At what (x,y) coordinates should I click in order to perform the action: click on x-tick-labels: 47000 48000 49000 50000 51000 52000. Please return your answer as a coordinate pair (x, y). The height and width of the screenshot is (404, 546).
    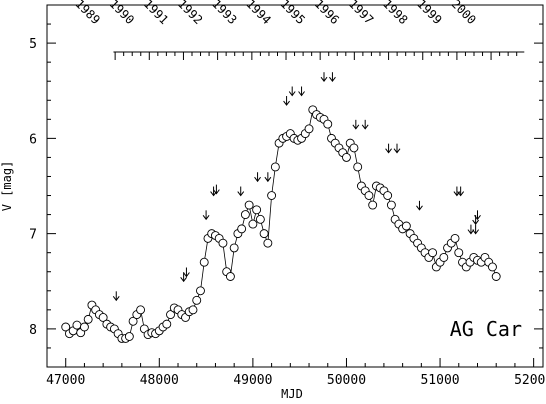
    Looking at the image, I should click on (296, 380).